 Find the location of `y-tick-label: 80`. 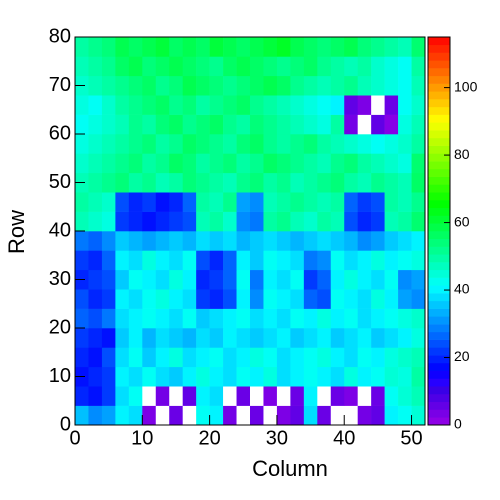

y-tick-label: 80 is located at coordinates (60, 36).